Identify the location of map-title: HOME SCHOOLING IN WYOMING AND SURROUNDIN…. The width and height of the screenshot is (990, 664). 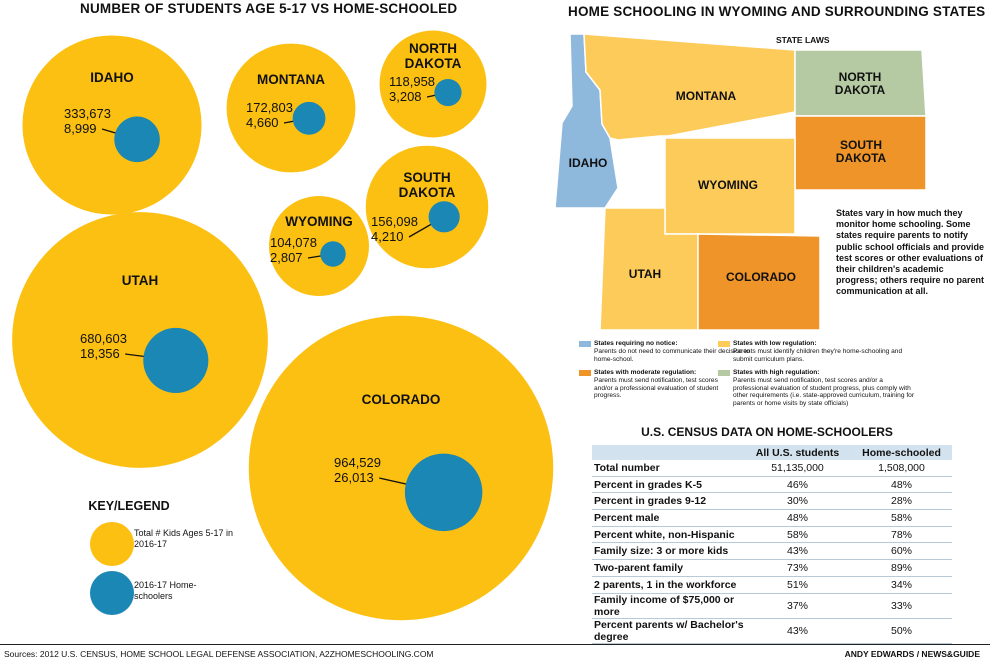
(777, 11).